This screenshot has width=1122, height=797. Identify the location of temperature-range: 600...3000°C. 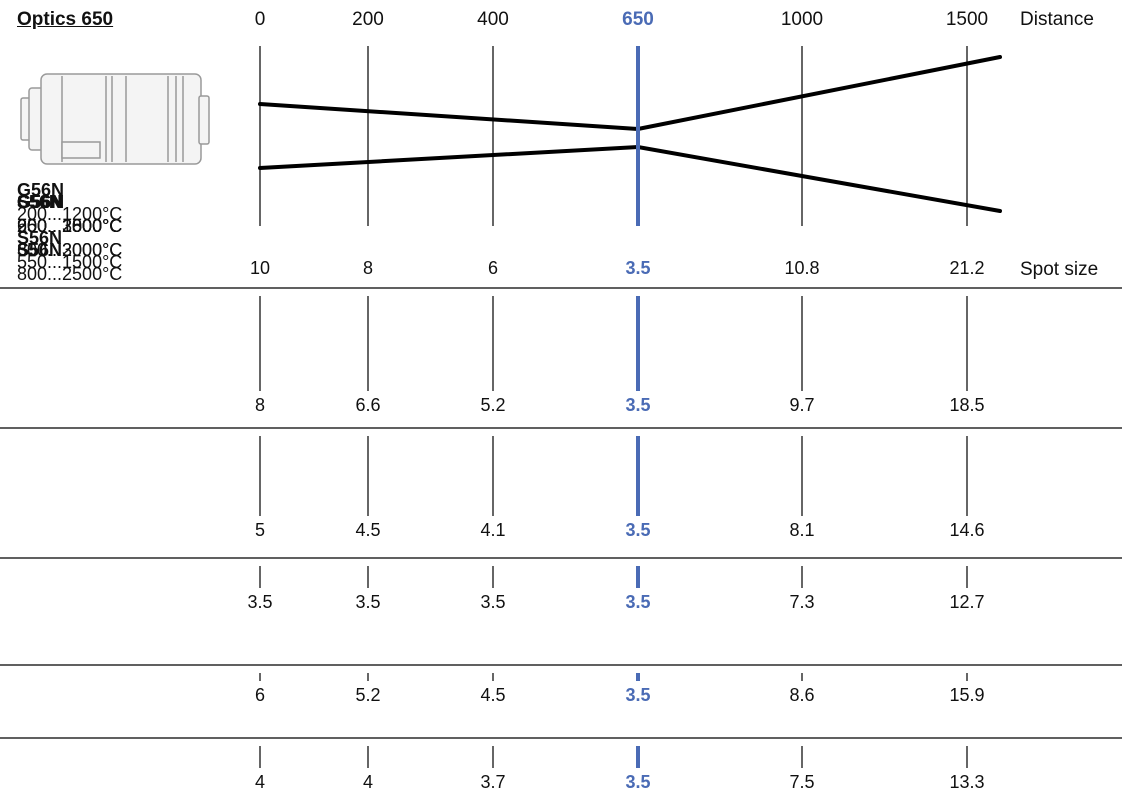
(70, 250).